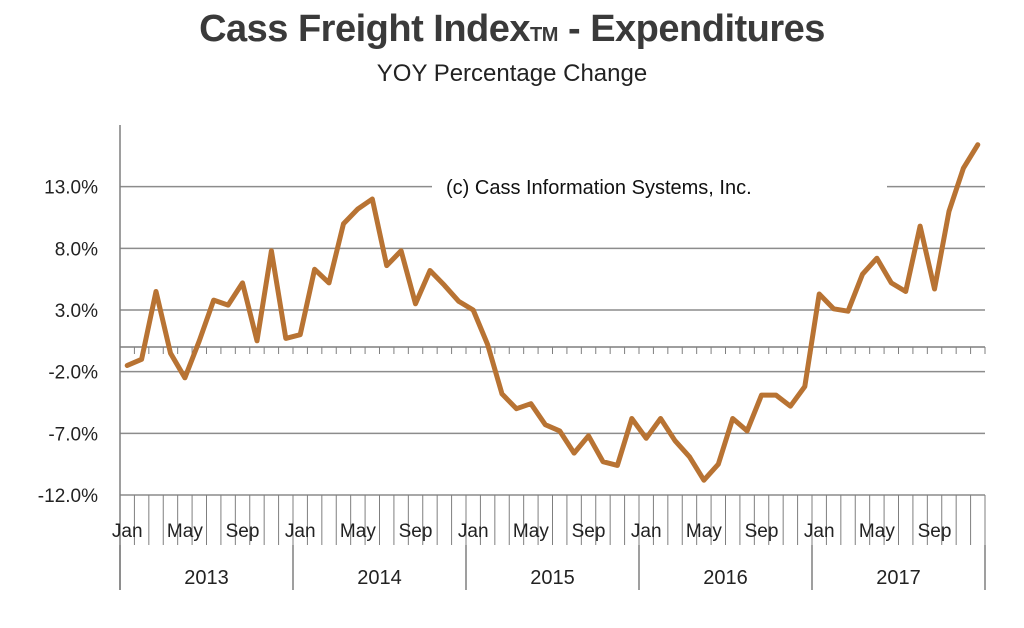  What do you see at coordinates (68, 496) in the screenshot?
I see `y-tick-label: -12.0%` at bounding box center [68, 496].